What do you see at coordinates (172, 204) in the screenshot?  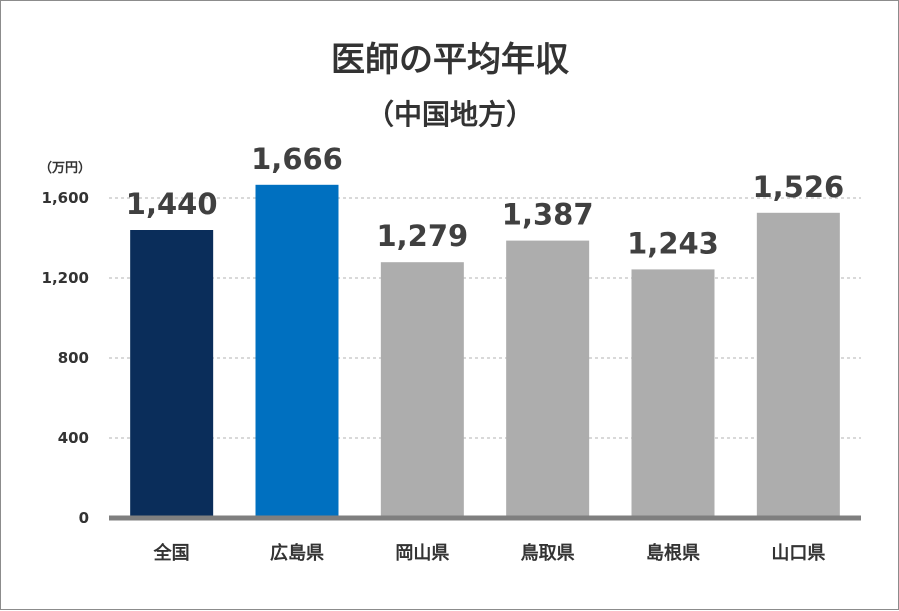 I see `data-label: 1,440` at bounding box center [172, 204].